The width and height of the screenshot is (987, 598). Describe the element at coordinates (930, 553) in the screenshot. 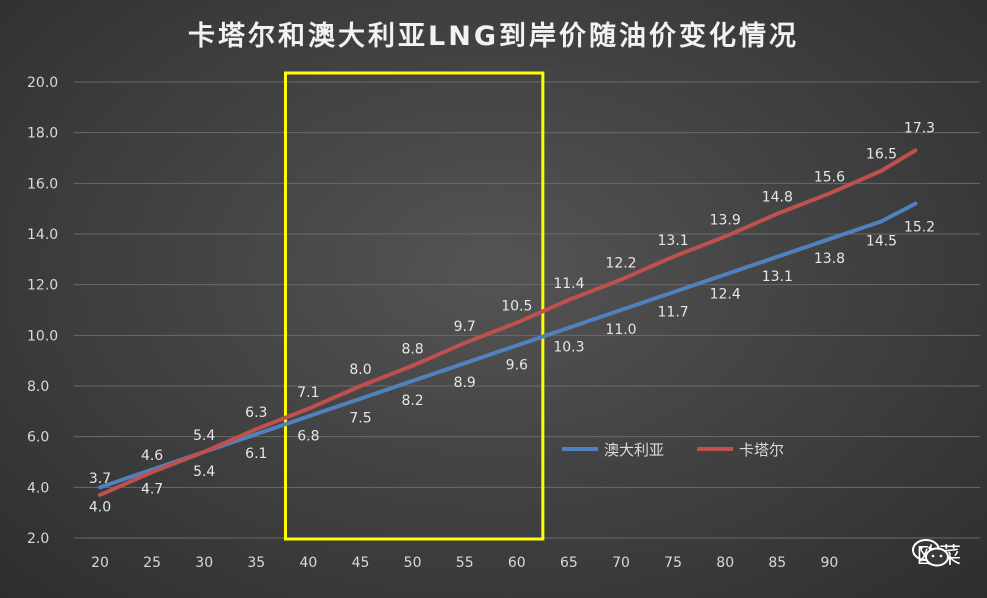

I see `wechat-icon` at that location.